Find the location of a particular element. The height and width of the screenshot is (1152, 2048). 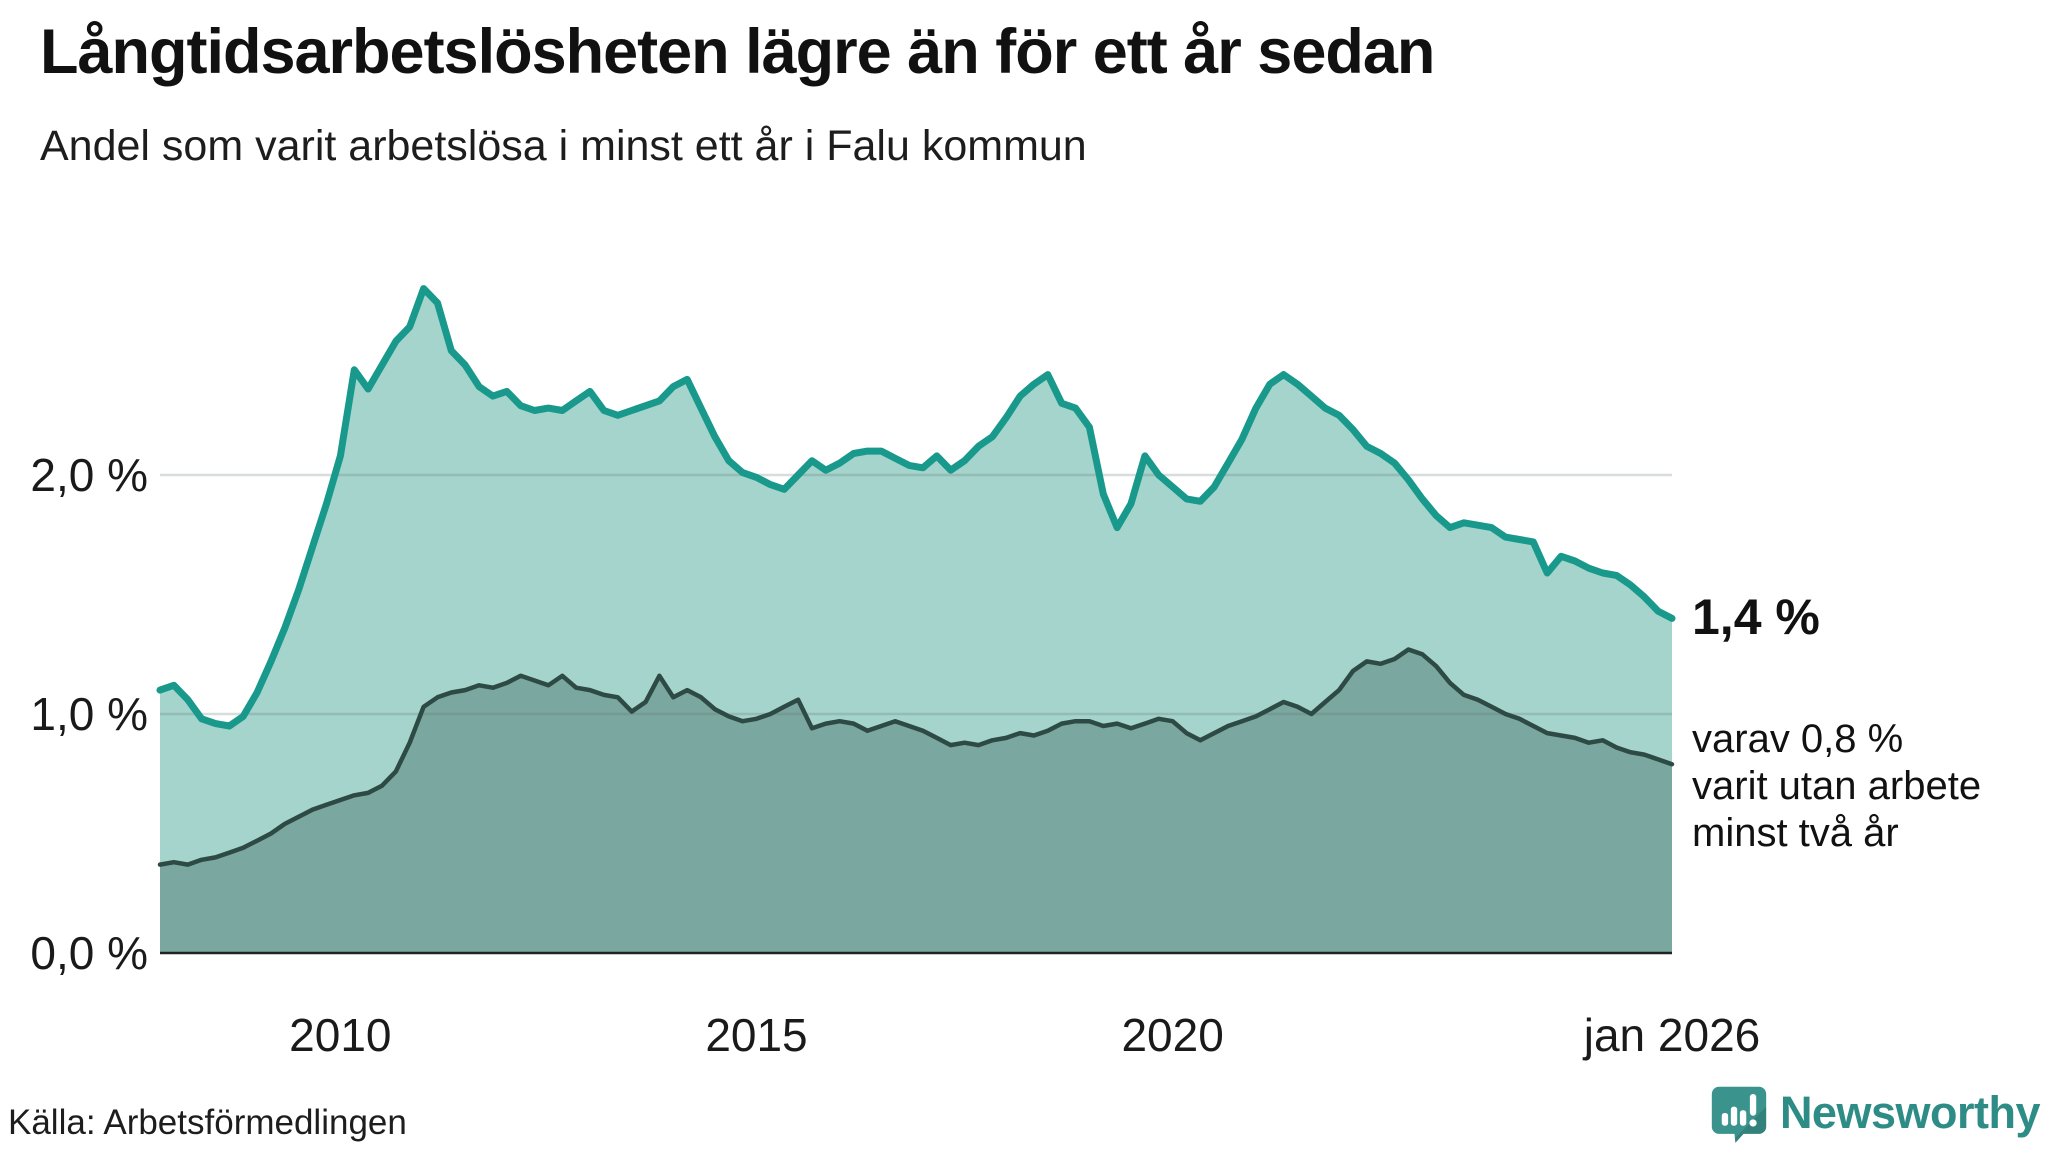

latest-value-label: 1,4 % is located at coordinates (1756, 617).